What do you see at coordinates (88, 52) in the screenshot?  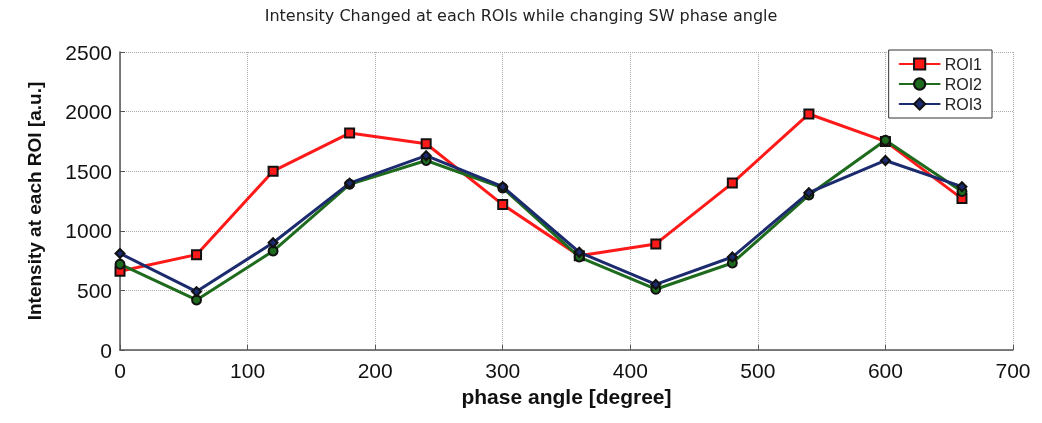 I see `y-tick-label: 2500` at bounding box center [88, 52].